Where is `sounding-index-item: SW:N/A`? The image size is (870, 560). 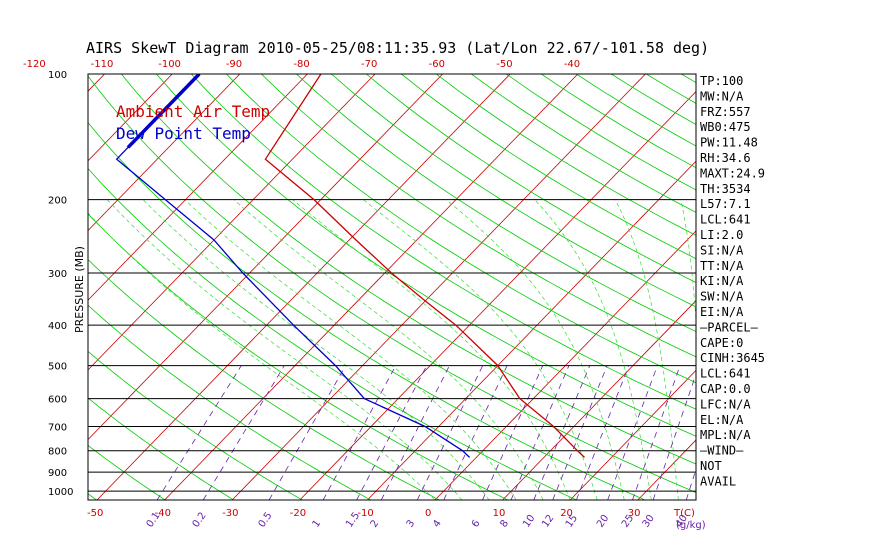
sounding-index-item: SW:N/A is located at coordinates (722, 297).